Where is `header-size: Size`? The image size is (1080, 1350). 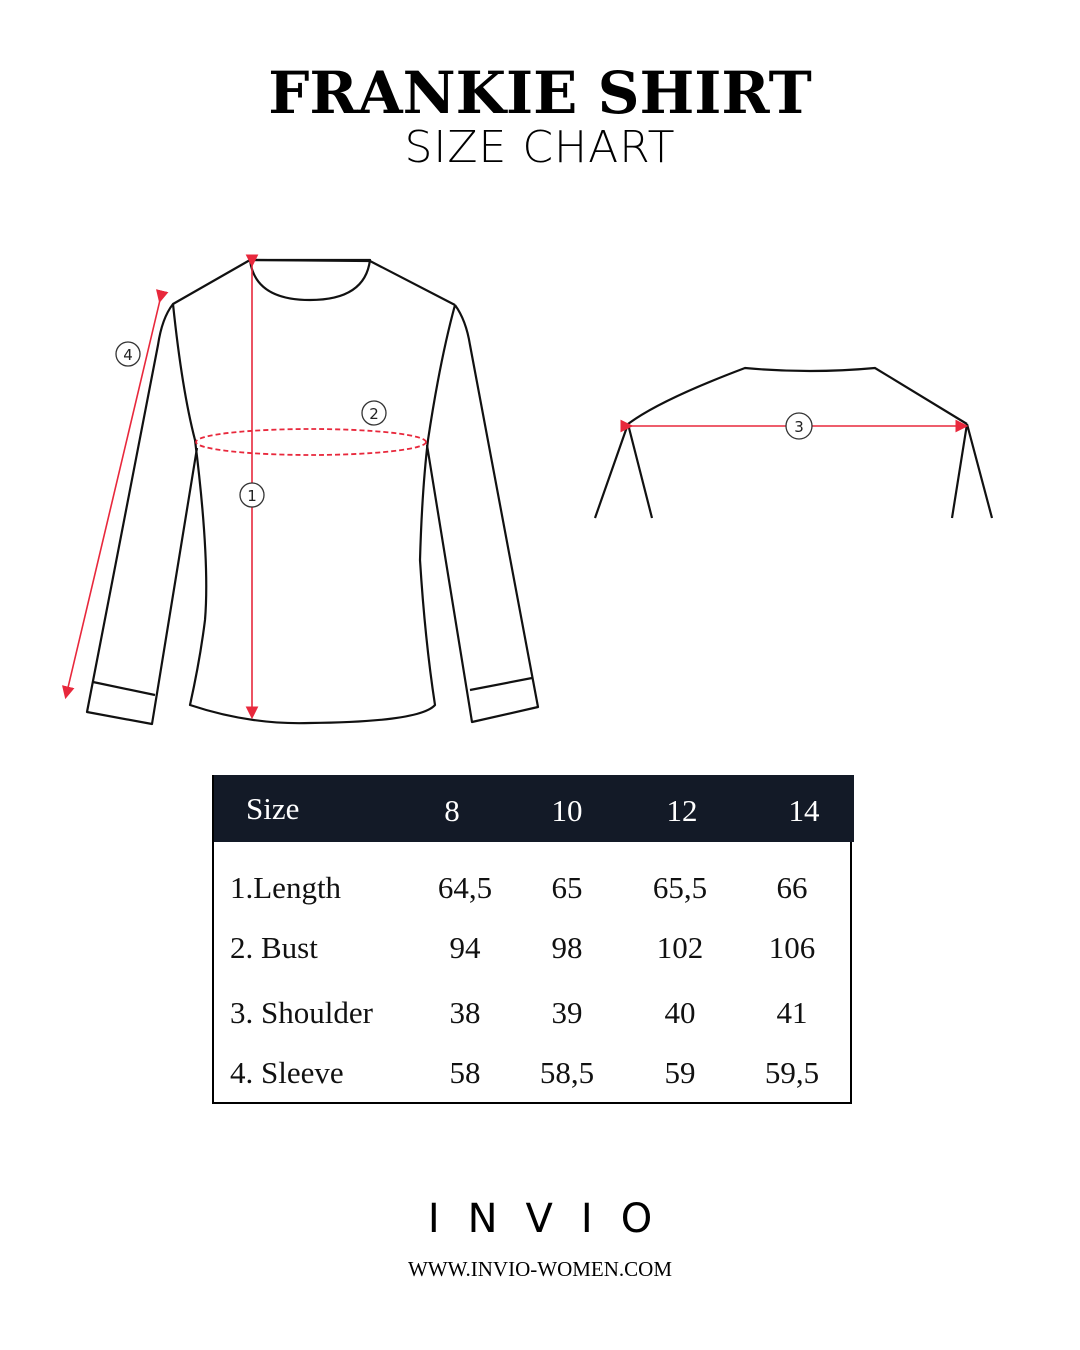 header-size: Size is located at coordinates (273, 808).